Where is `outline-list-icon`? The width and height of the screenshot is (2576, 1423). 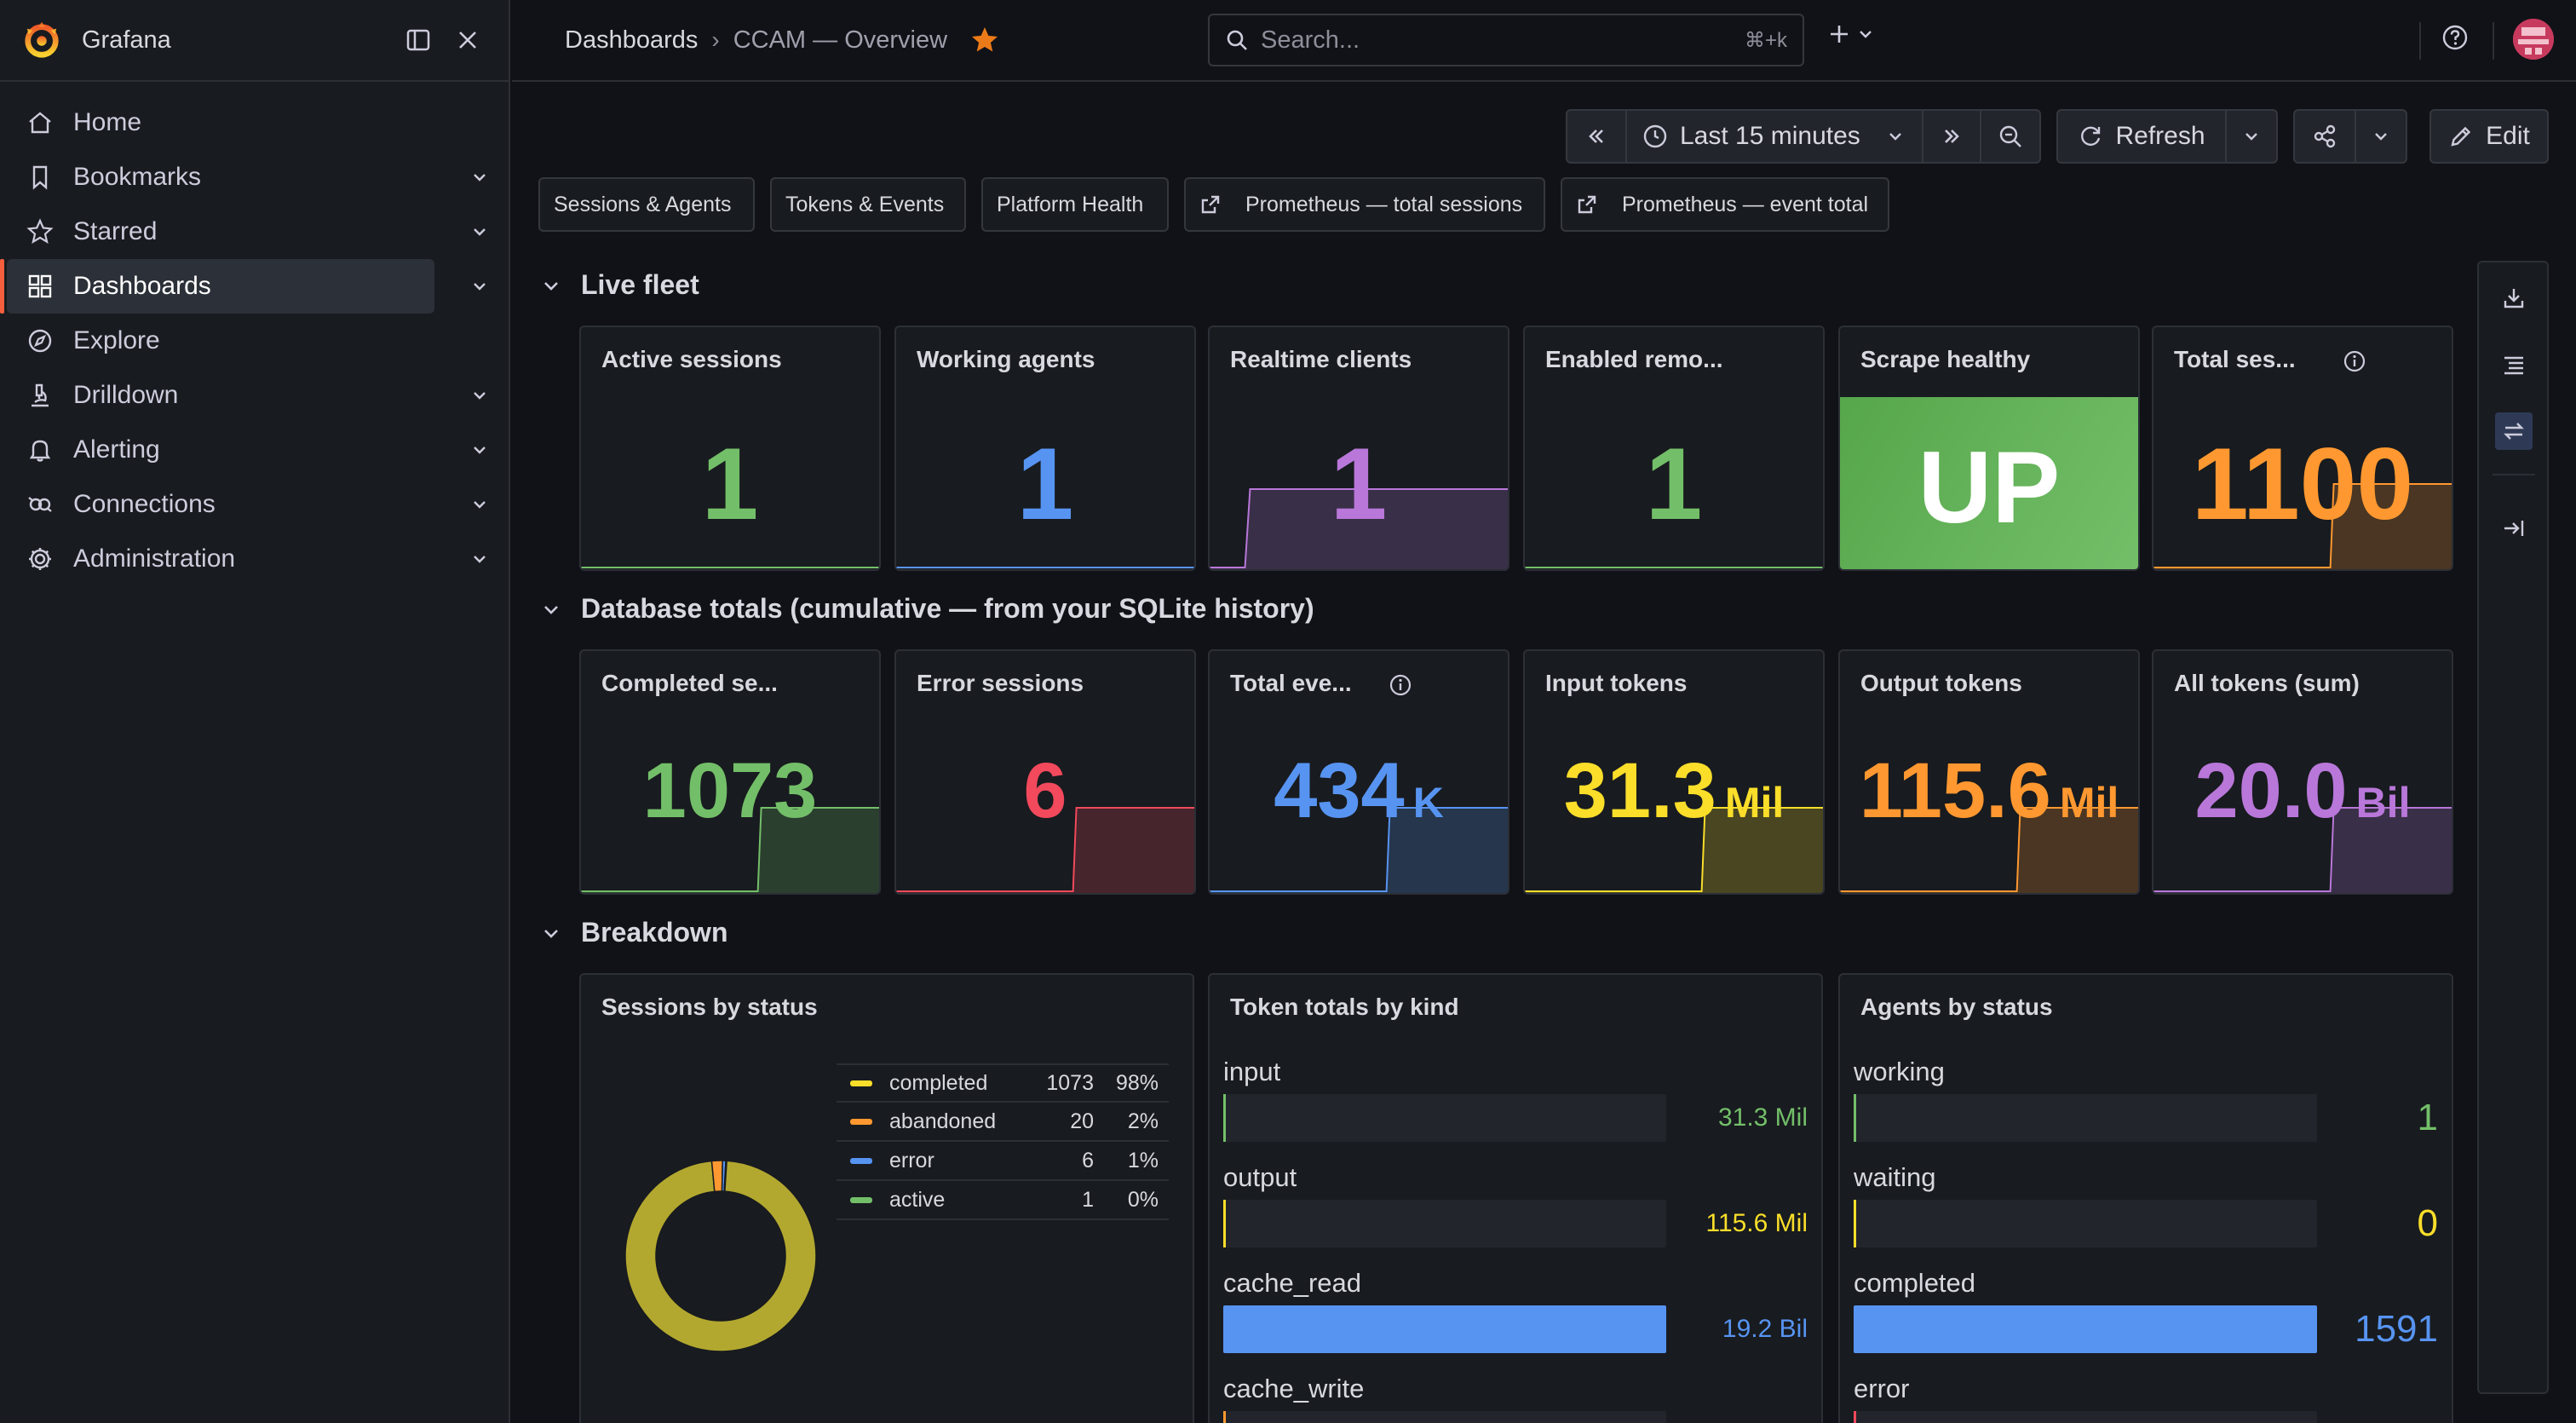 outline-list-icon is located at coordinates (2514, 365).